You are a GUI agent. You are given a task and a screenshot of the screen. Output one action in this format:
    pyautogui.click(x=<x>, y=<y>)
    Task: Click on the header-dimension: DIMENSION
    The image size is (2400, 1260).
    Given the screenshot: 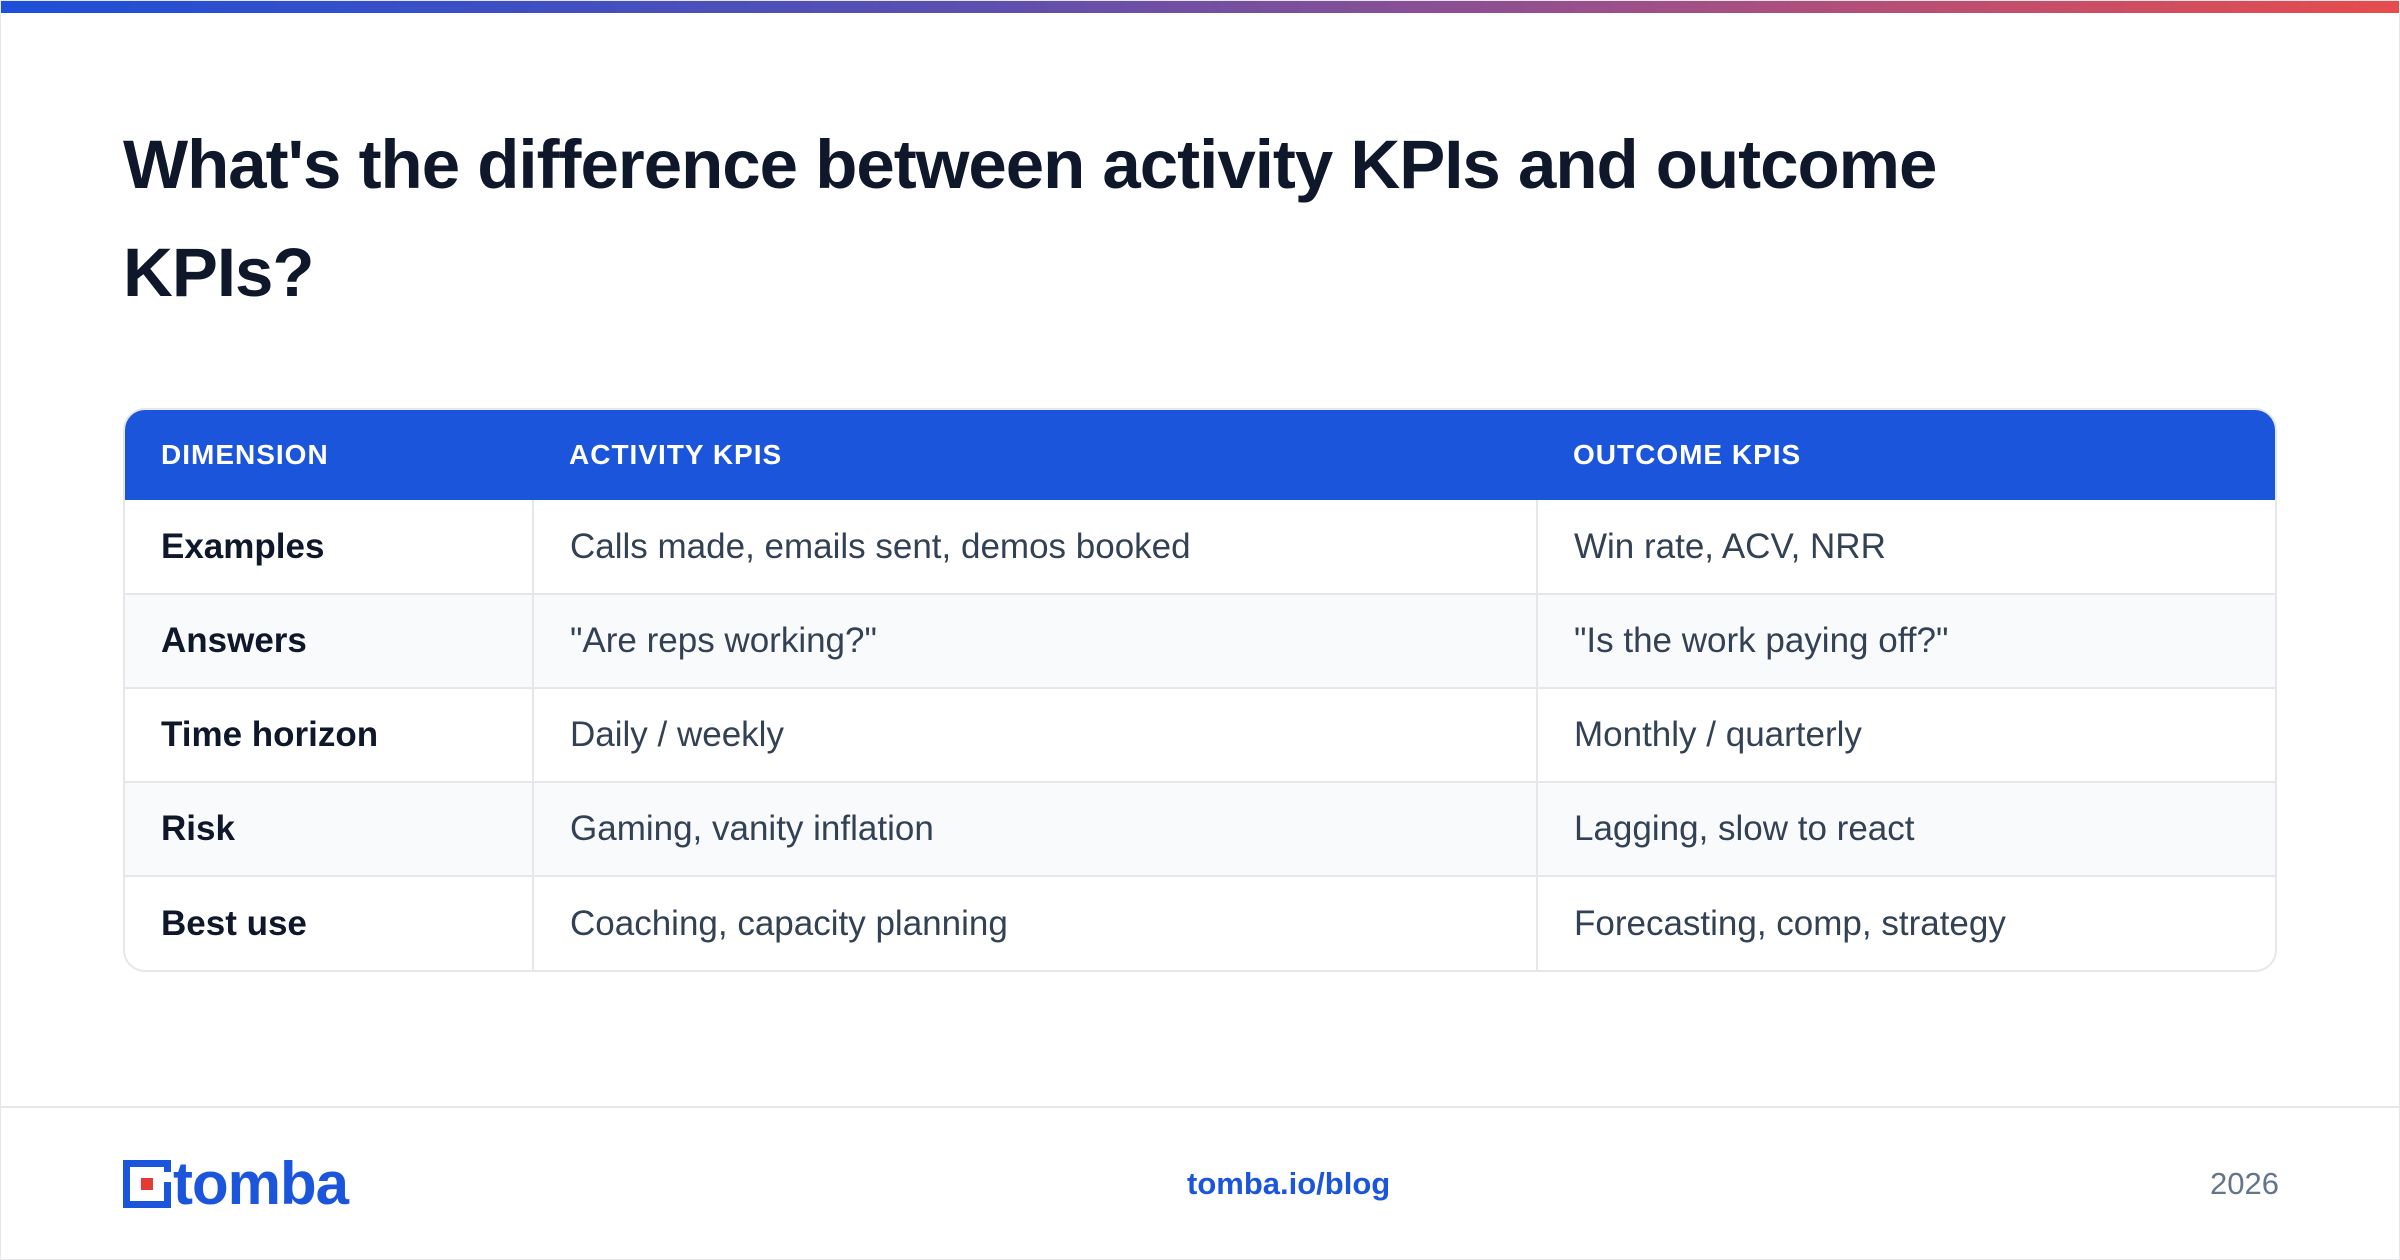 What is the action you would take?
    pyautogui.click(x=329, y=455)
    